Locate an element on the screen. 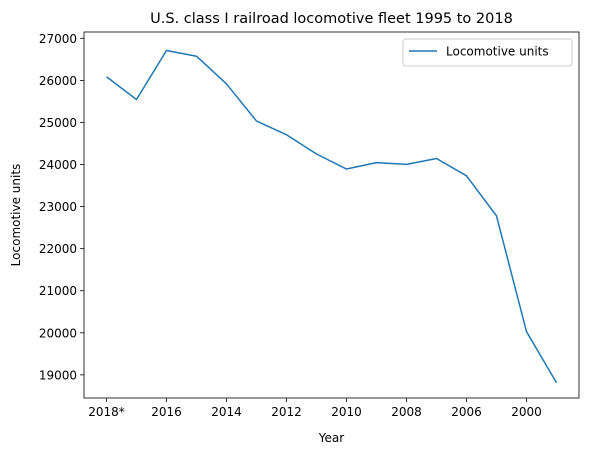 Image resolution: width=589 pixels, height=455 pixels. legend: Locomotive units is located at coordinates (487, 52).